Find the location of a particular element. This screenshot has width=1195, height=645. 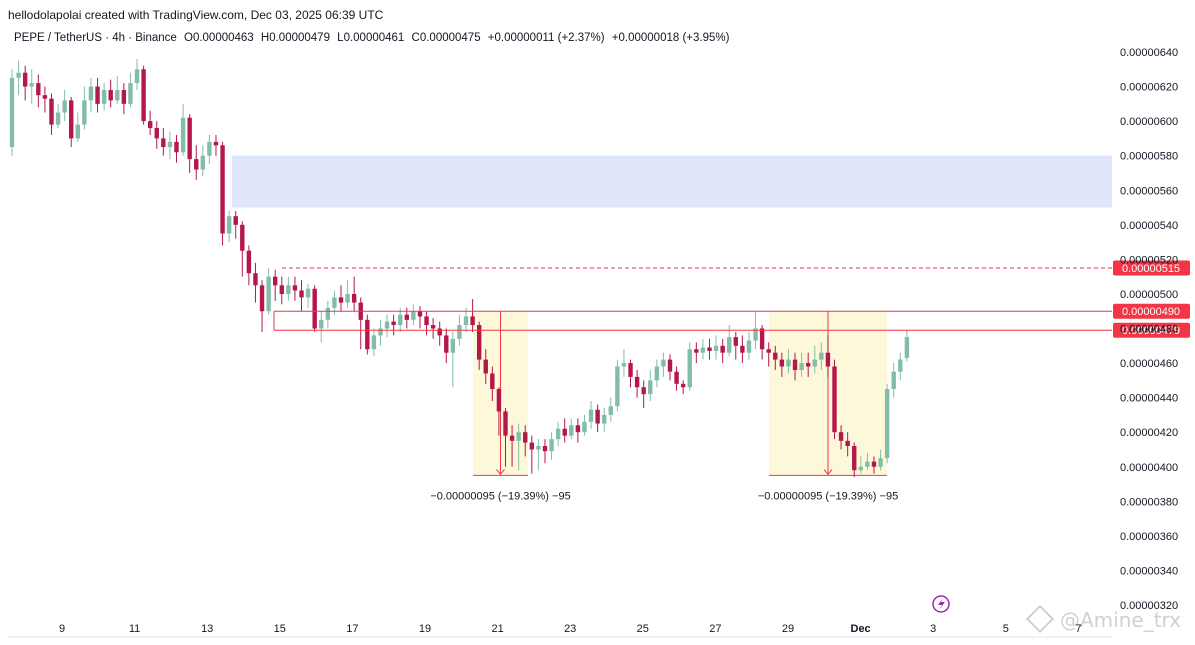

watermark: @Amine_trx is located at coordinates (1103, 619).